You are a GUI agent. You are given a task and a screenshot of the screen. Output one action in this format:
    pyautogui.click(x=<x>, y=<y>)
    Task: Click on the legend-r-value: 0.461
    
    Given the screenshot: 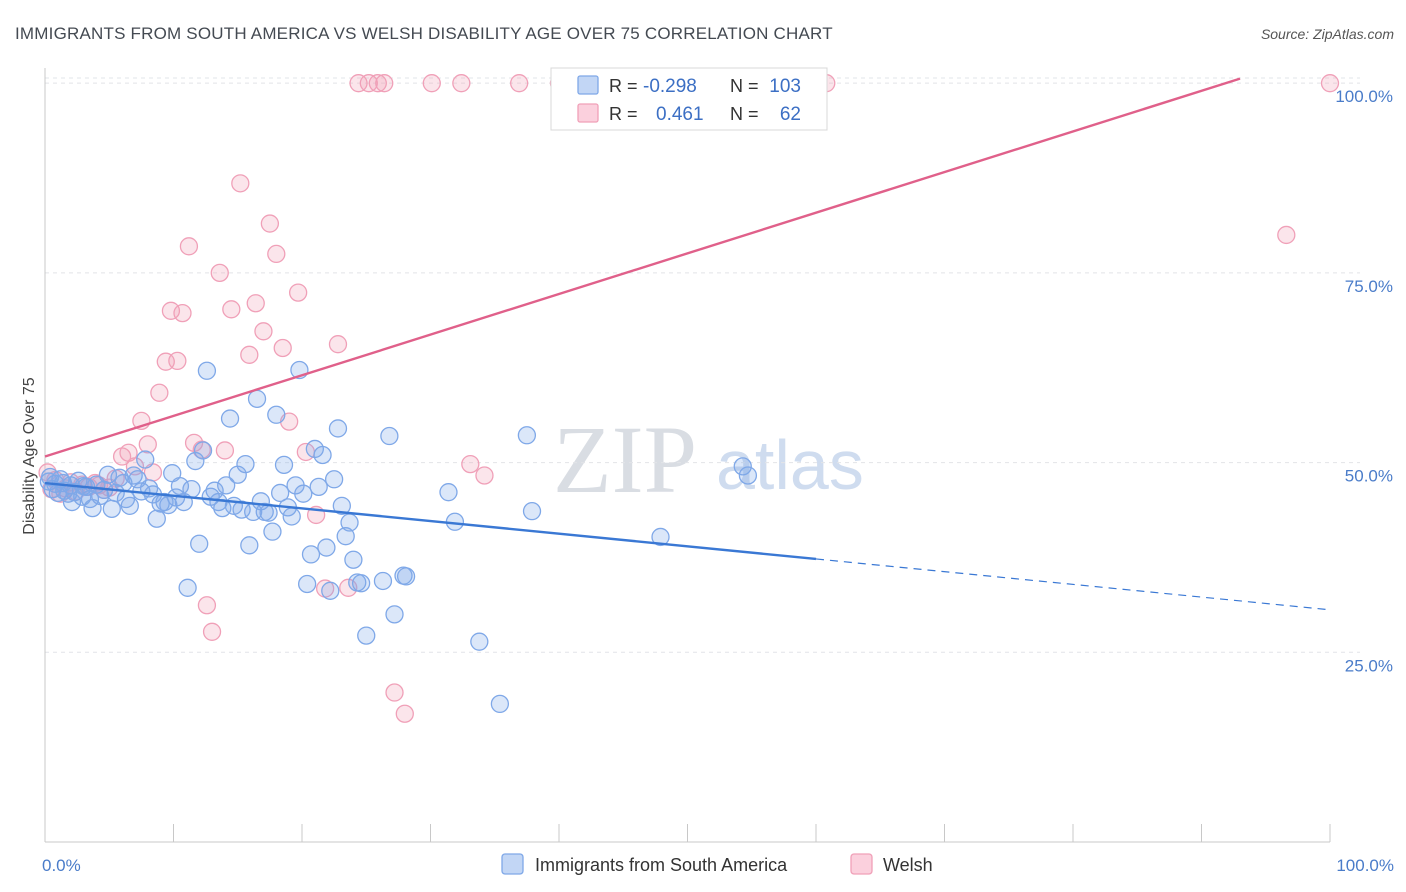 What is the action you would take?
    pyautogui.click(x=680, y=114)
    